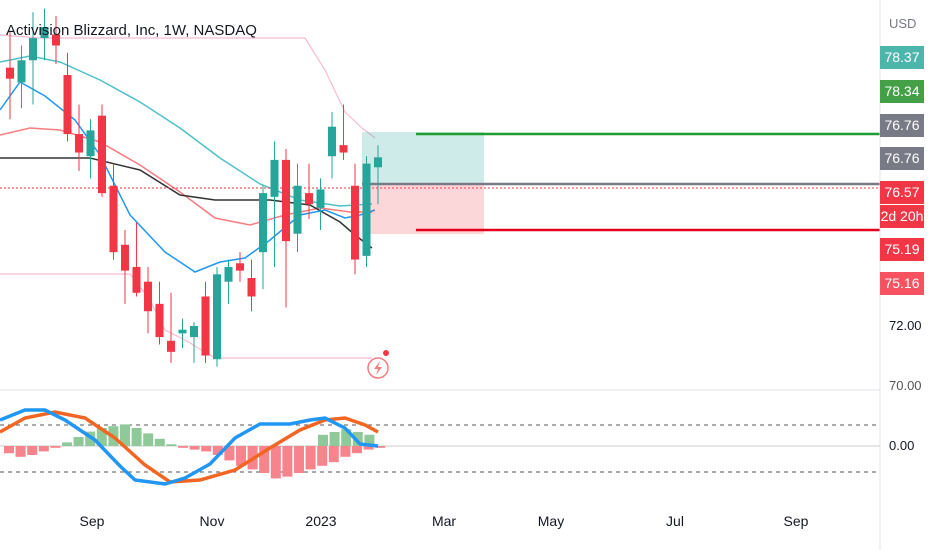 The width and height of the screenshot is (932, 555). What do you see at coordinates (902, 216) in the screenshot?
I see `countdown-tag: 2d 20h` at bounding box center [902, 216].